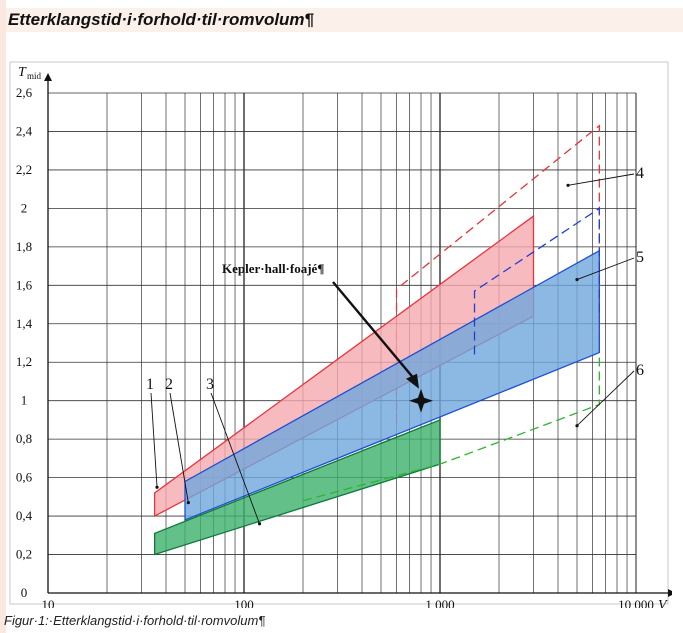 The image size is (683, 633). Describe the element at coordinates (24, 130) in the screenshot. I see `y-tick-label: 2,4` at that location.